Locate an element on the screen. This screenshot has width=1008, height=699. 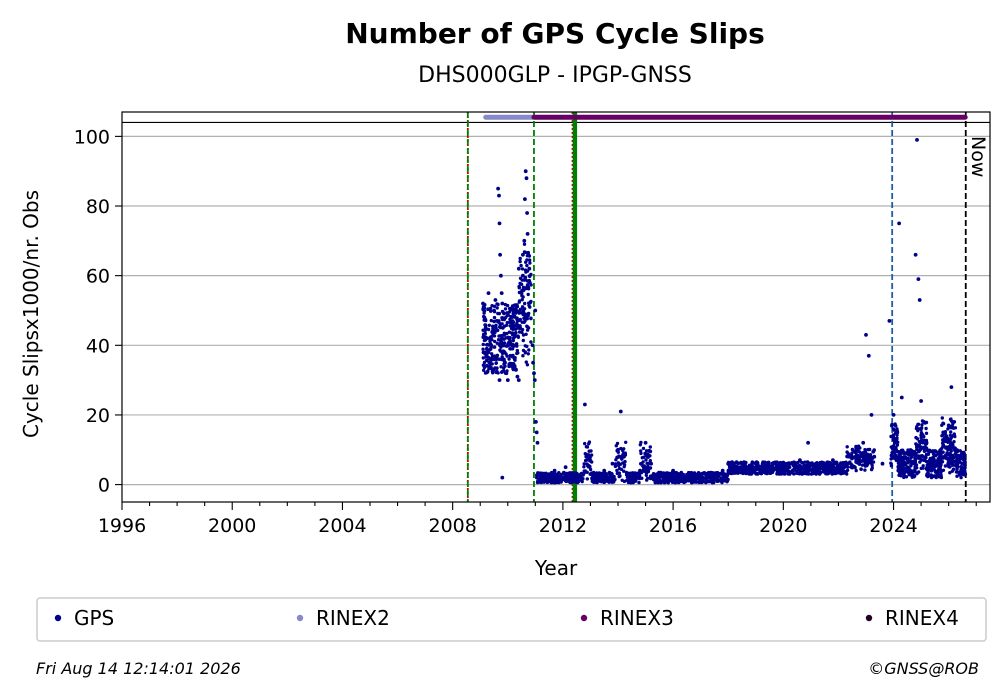
y-tick-label-20: 20 is located at coordinates (98, 416).